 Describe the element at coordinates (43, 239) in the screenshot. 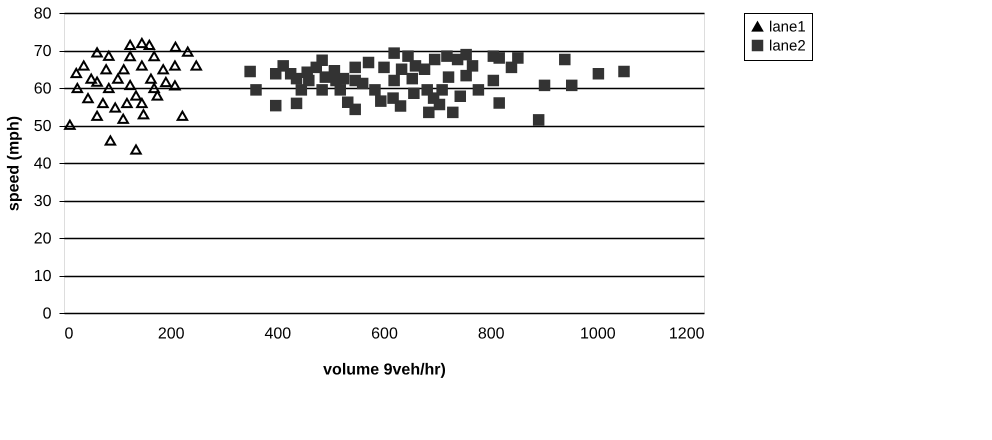

I see `y-tick-label: 20` at that location.